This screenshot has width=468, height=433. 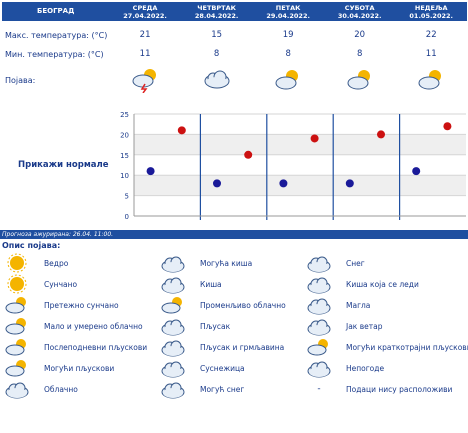 I want to click on cloud-freezing-rain-icon, so click(x=319, y=285).